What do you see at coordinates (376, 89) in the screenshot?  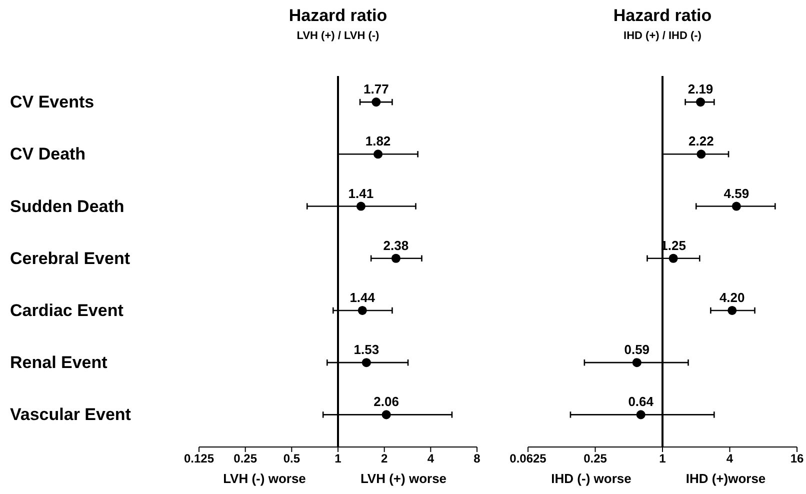 I see `data-label: 1.77` at bounding box center [376, 89].